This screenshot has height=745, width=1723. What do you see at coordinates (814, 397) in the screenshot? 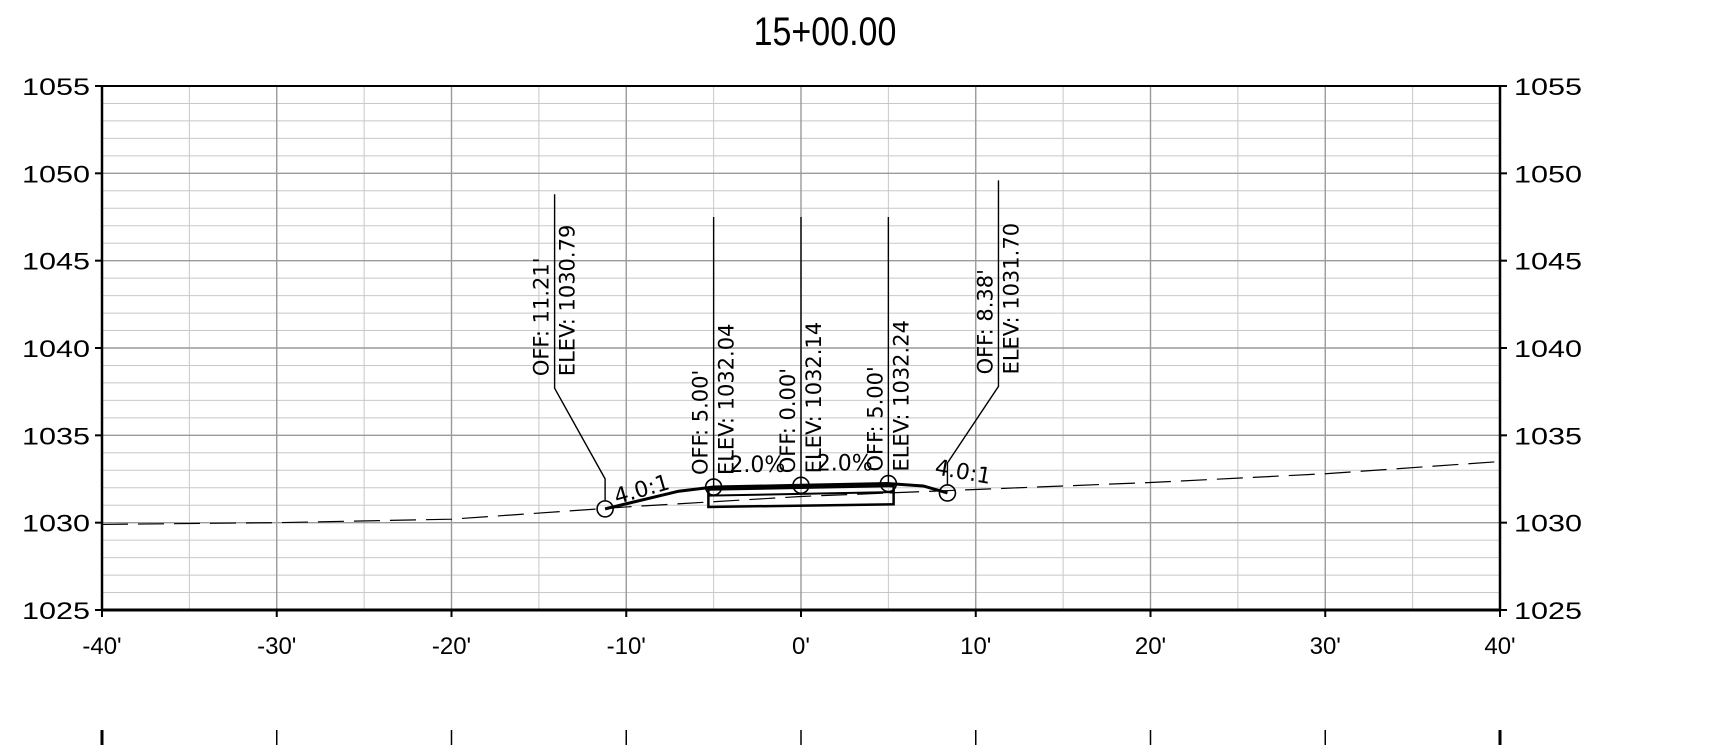
I see `callout-elevation-label: ELEV: 1032.14` at bounding box center [814, 397].